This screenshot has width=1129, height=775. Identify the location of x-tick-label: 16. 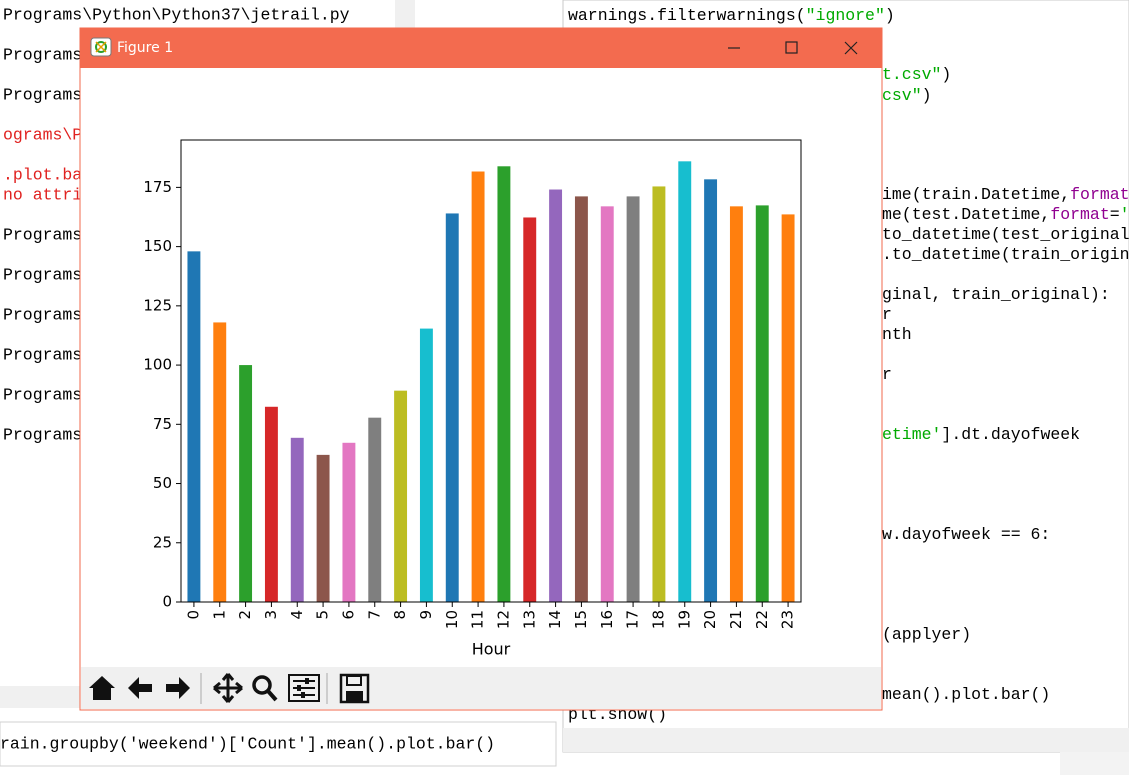
(607, 619).